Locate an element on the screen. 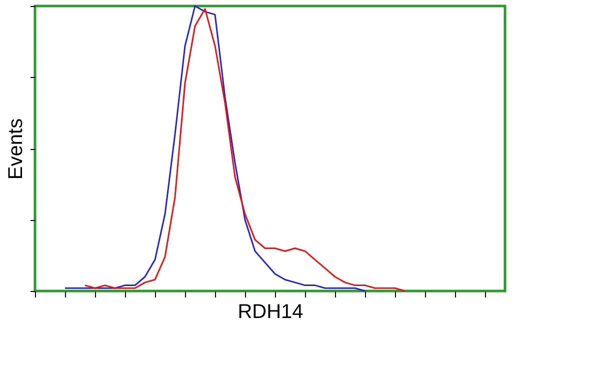 The image size is (600, 375). y-axis-title: Events is located at coordinates (16, 149).